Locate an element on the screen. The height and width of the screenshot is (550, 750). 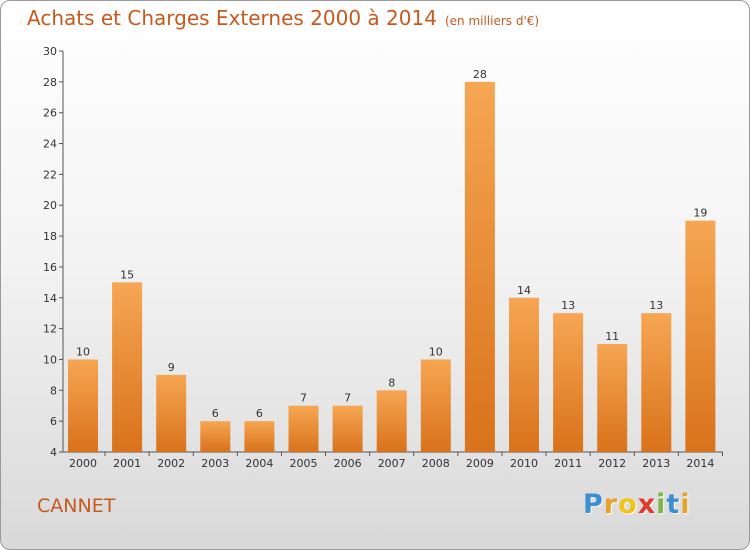
x-tick-label: 2000 is located at coordinates (83, 463).